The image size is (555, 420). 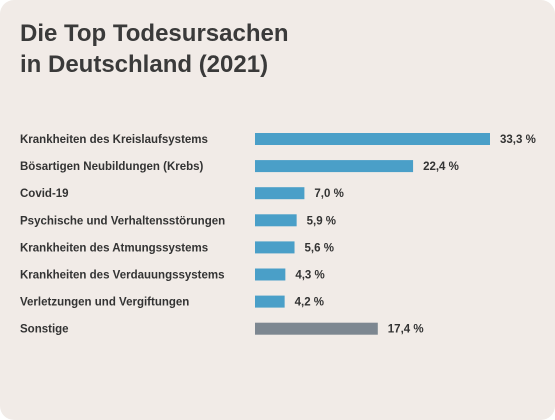 What do you see at coordinates (104, 303) in the screenshot?
I see `category-label: Verletzungen und Vergiftungen` at bounding box center [104, 303].